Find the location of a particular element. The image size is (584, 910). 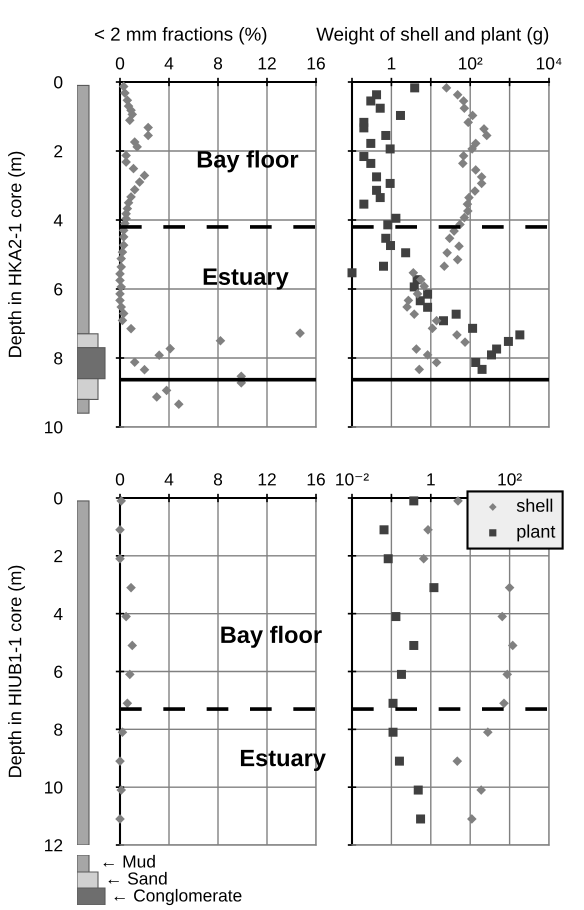

text: ← Conglomerate is located at coordinates (178, 897).